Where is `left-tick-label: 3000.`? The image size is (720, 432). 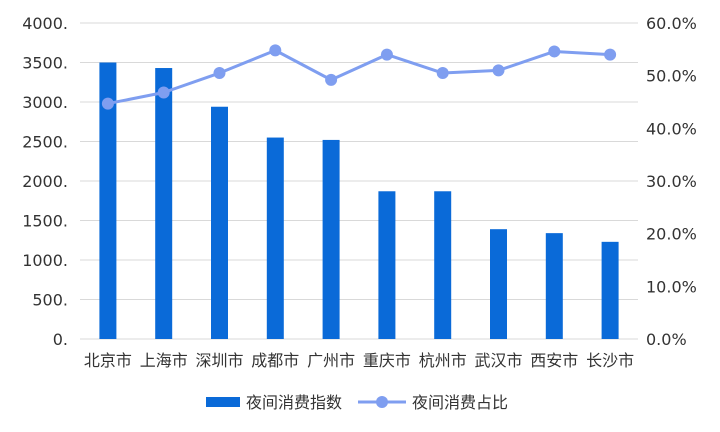 left-tick-label: 3000. is located at coordinates (45, 102).